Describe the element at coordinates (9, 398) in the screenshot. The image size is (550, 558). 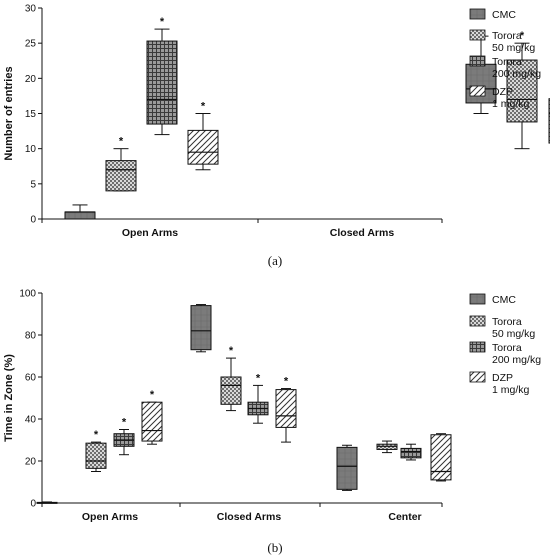
I see `y-axis-label: Time in Zone (%)` at that location.